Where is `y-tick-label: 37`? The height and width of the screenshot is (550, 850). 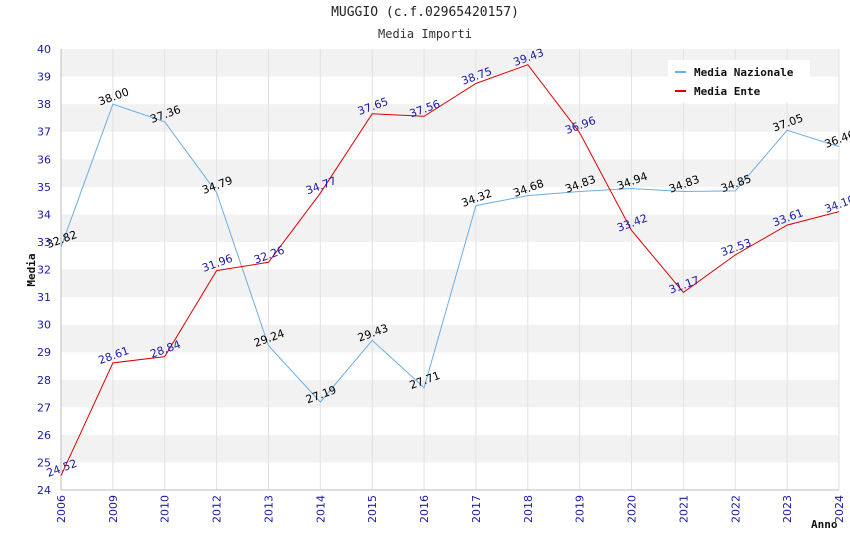
y-tick-label: 37 is located at coordinates (44, 132).